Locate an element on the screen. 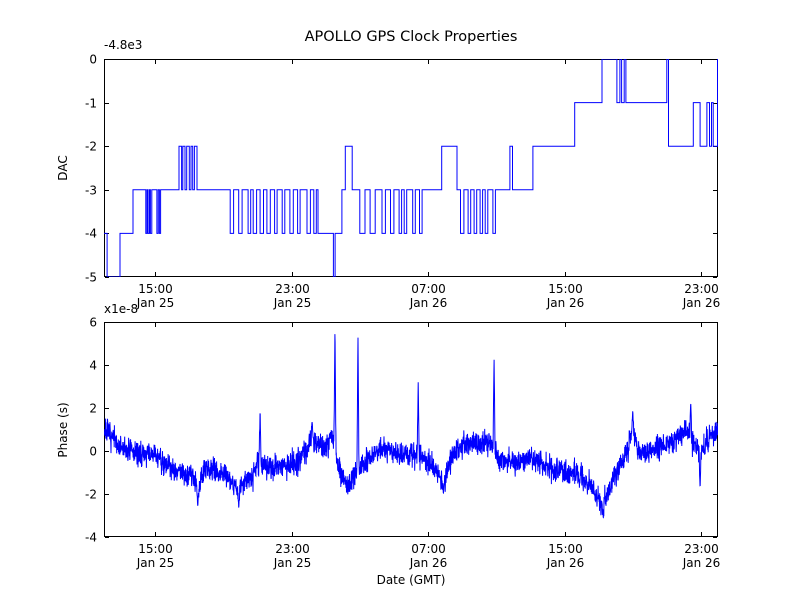 The width and height of the screenshot is (800, 600). y-tick-label: -3 is located at coordinates (91, 191).